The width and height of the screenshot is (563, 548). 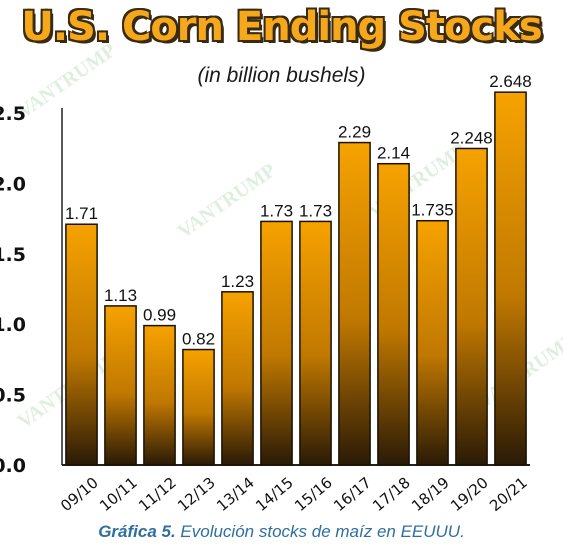 What do you see at coordinates (510, 81) in the screenshot?
I see `data-label: 2.648` at bounding box center [510, 81].